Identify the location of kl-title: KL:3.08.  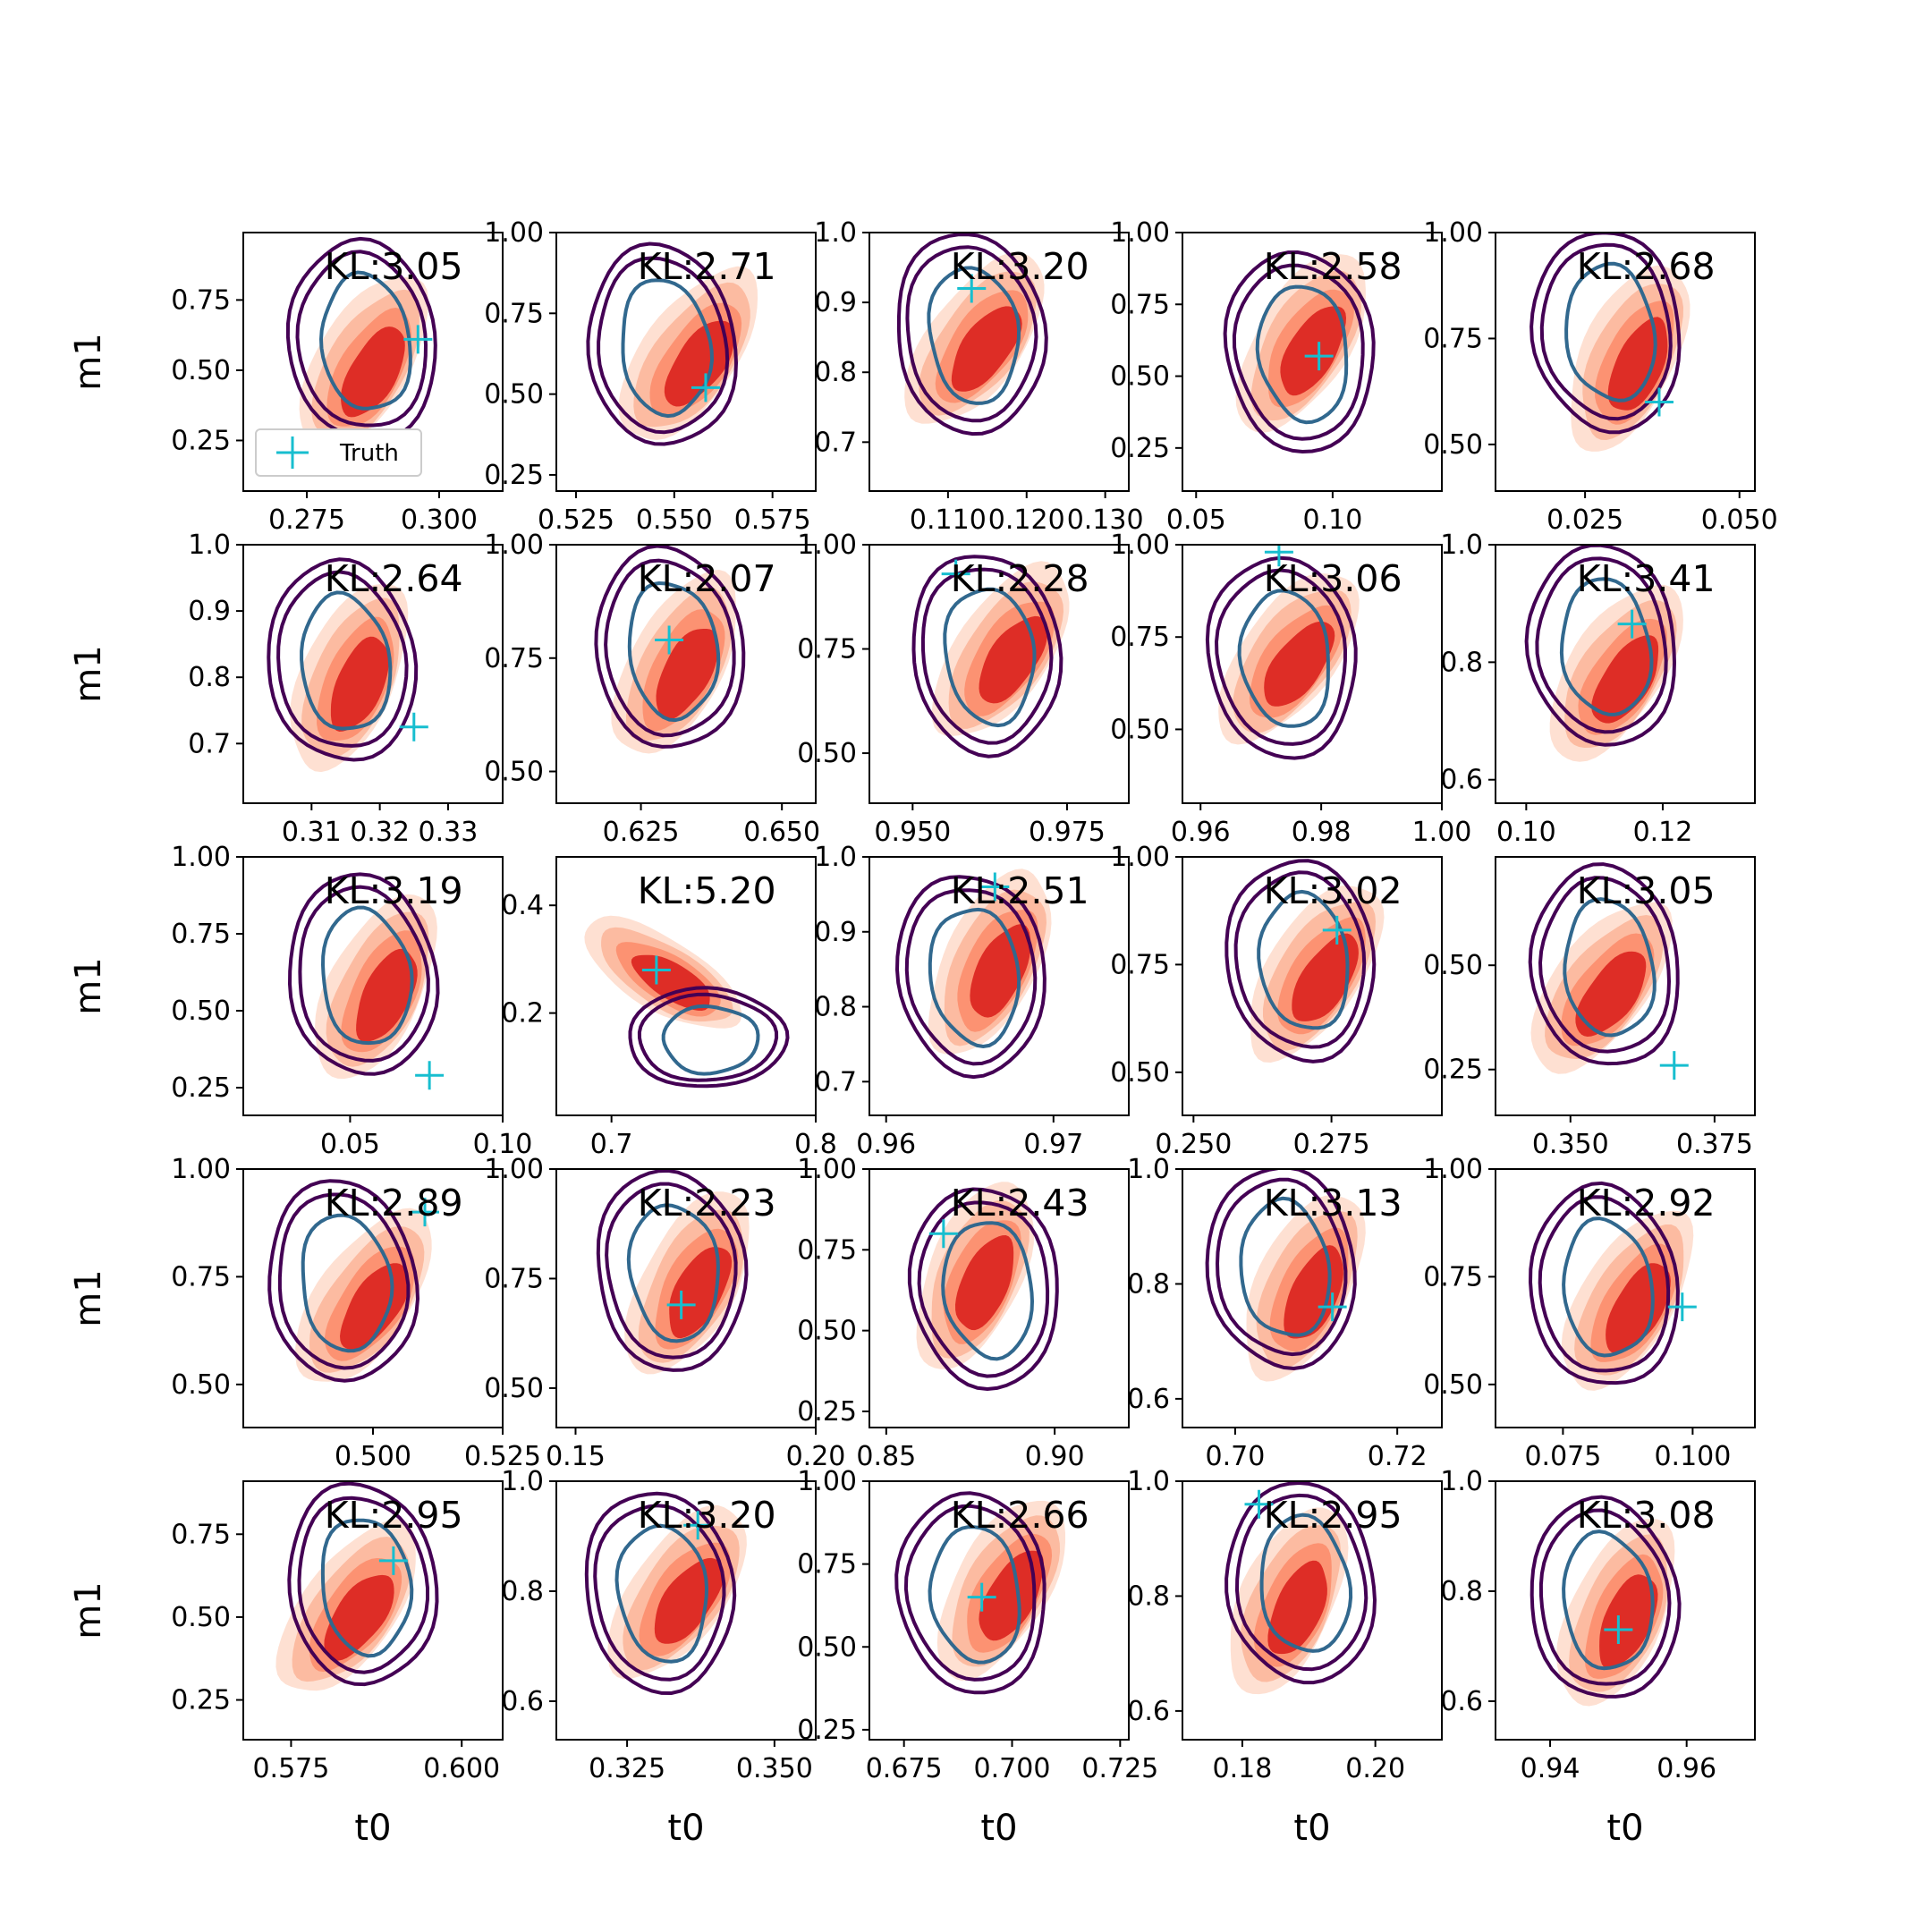
(1646, 1515).